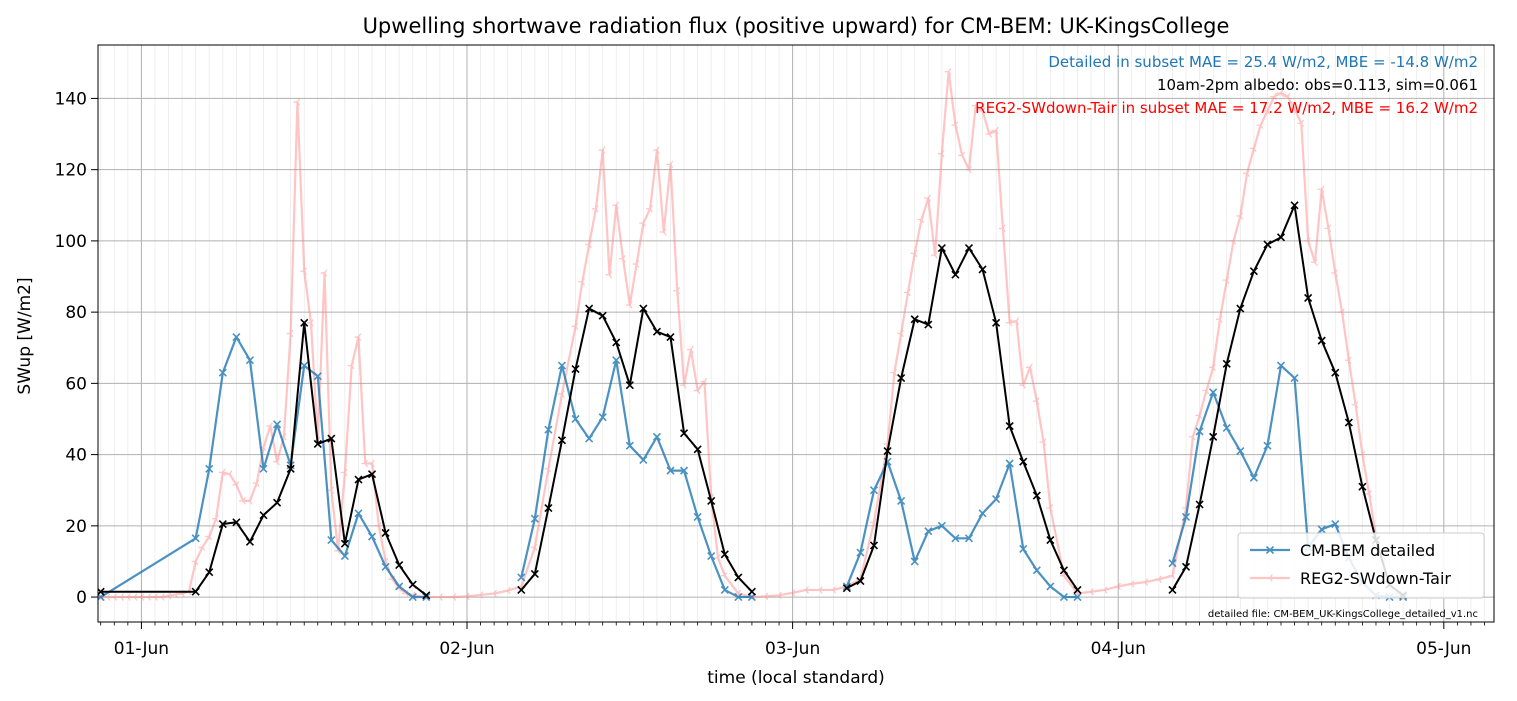 The height and width of the screenshot is (701, 1517). Describe the element at coordinates (76, 348) in the screenshot. I see `y-axis: 0 20 40 60 80 100 120 140` at that location.